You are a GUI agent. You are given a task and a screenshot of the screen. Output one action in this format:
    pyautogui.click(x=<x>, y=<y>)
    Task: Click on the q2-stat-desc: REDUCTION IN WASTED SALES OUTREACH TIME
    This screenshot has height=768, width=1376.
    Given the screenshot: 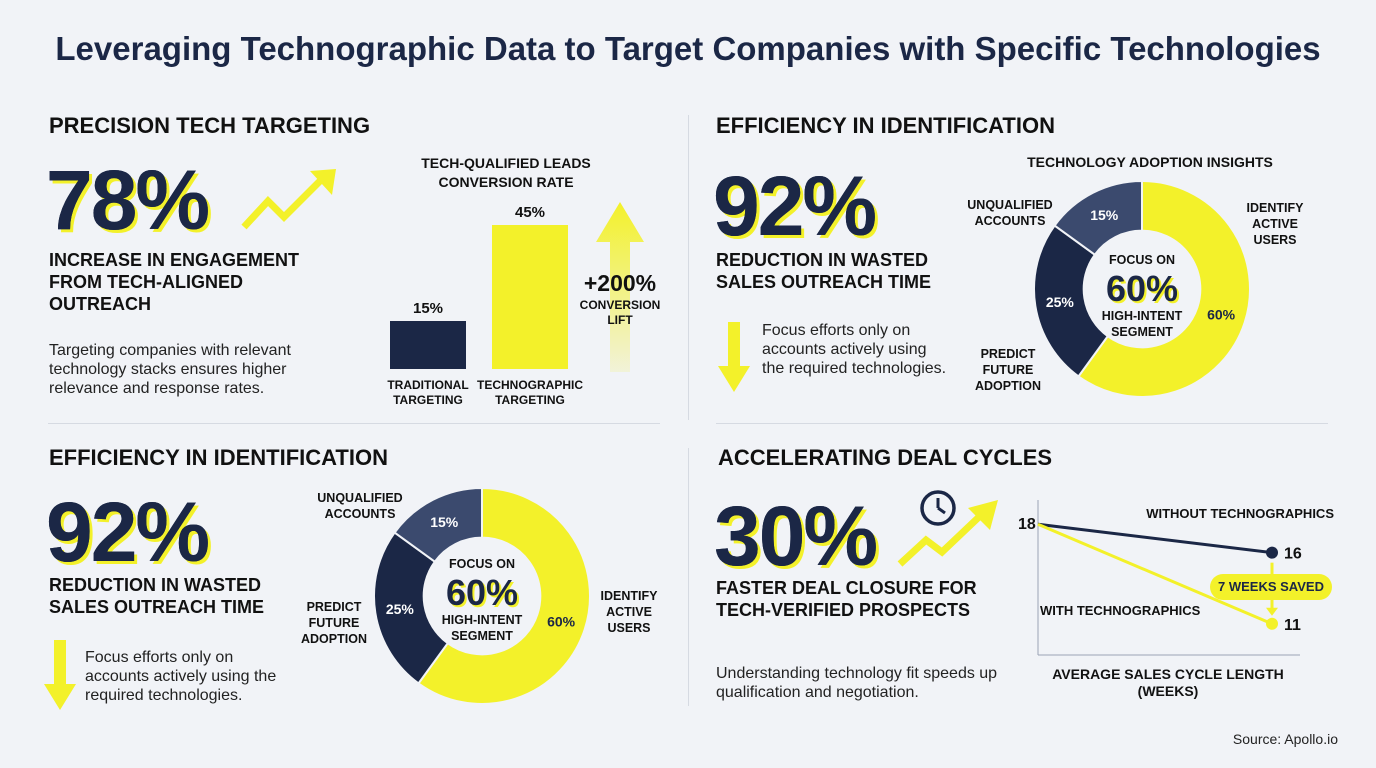 What is the action you would take?
    pyautogui.click(x=824, y=271)
    